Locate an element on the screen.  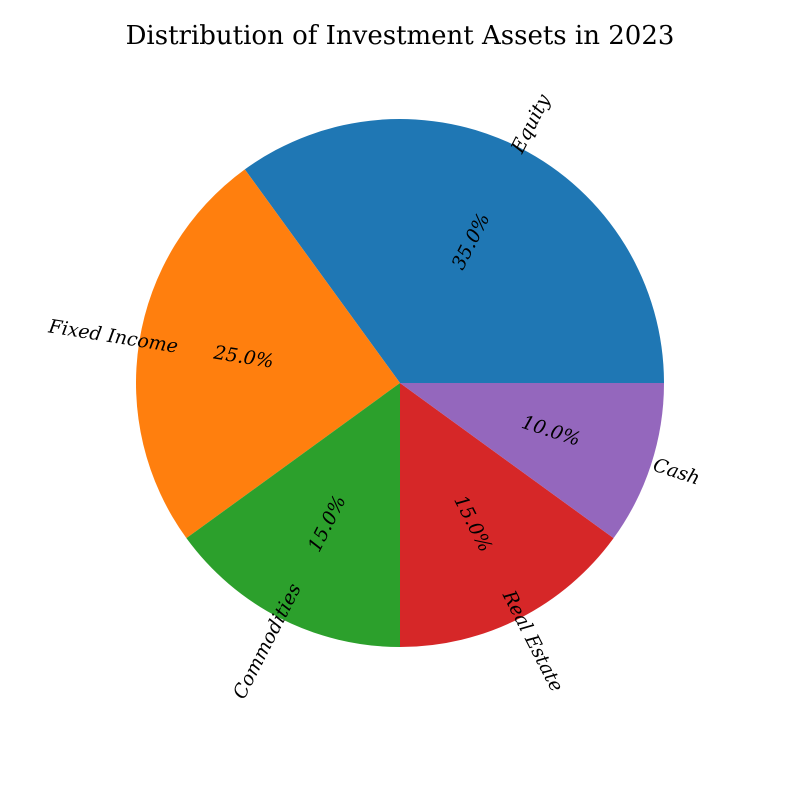
slice-label-equity: Equity is located at coordinates (530, 124).